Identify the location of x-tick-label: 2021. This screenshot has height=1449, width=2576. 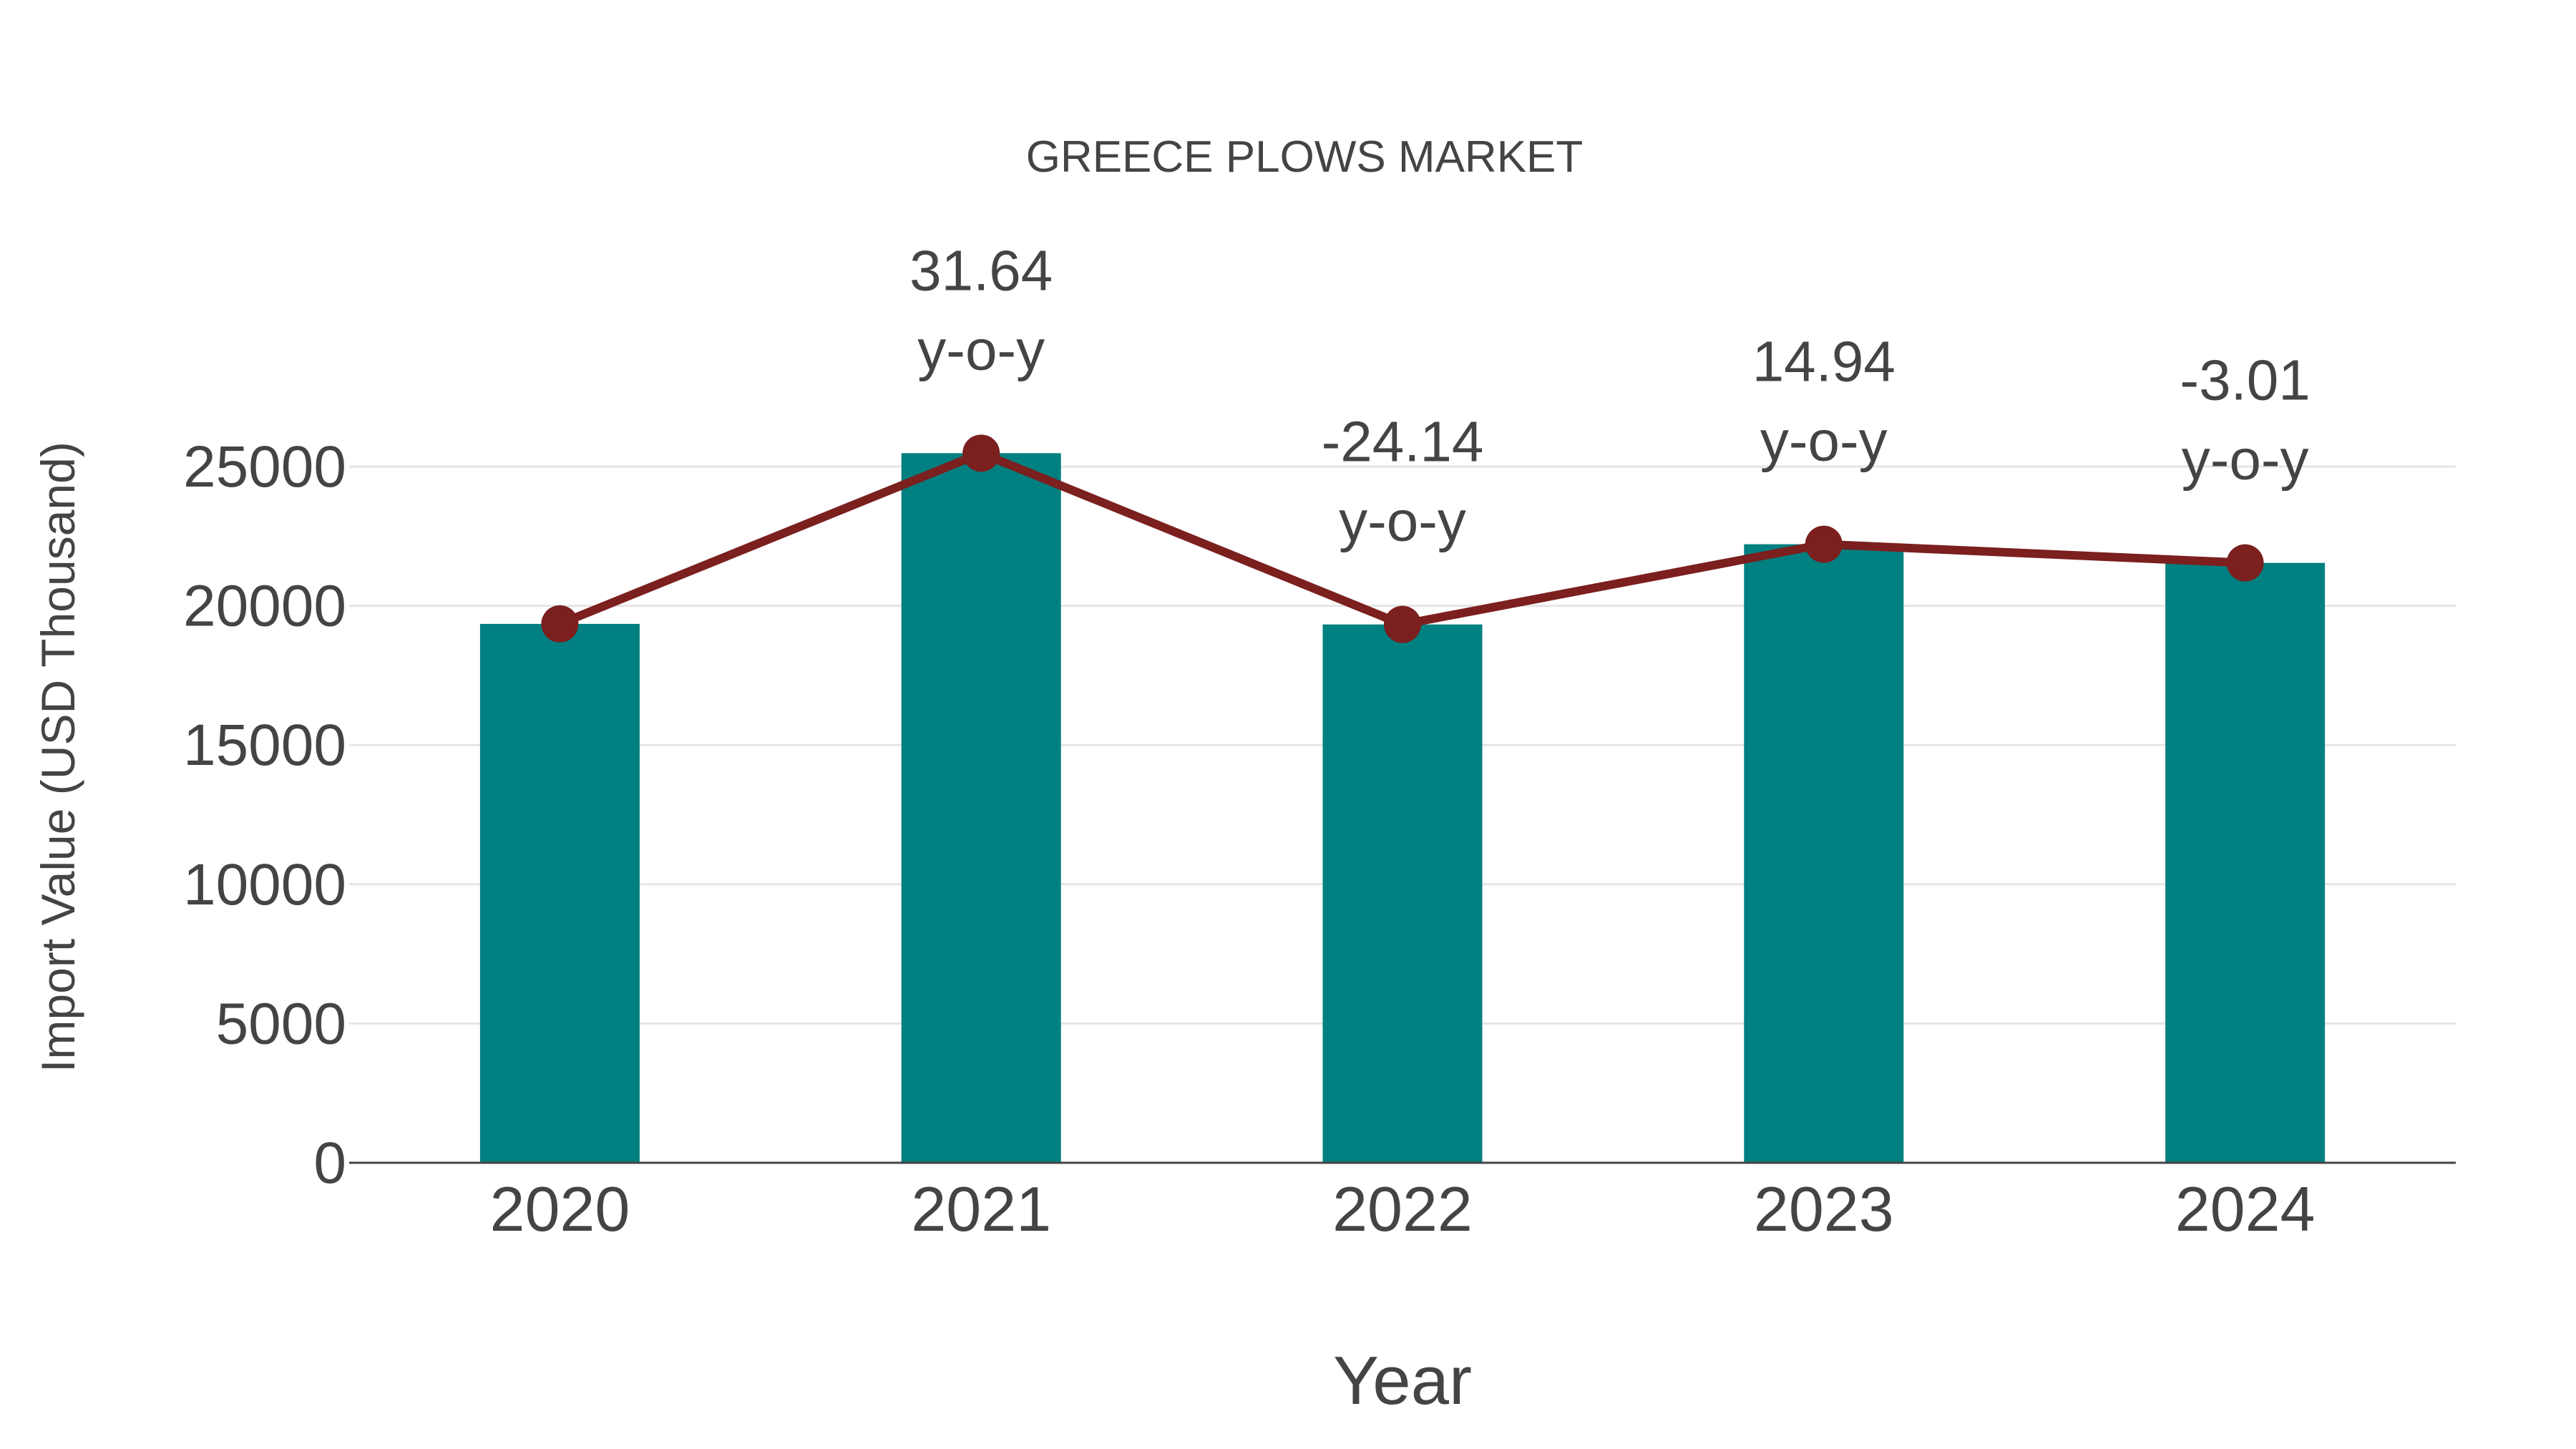
(981, 1209).